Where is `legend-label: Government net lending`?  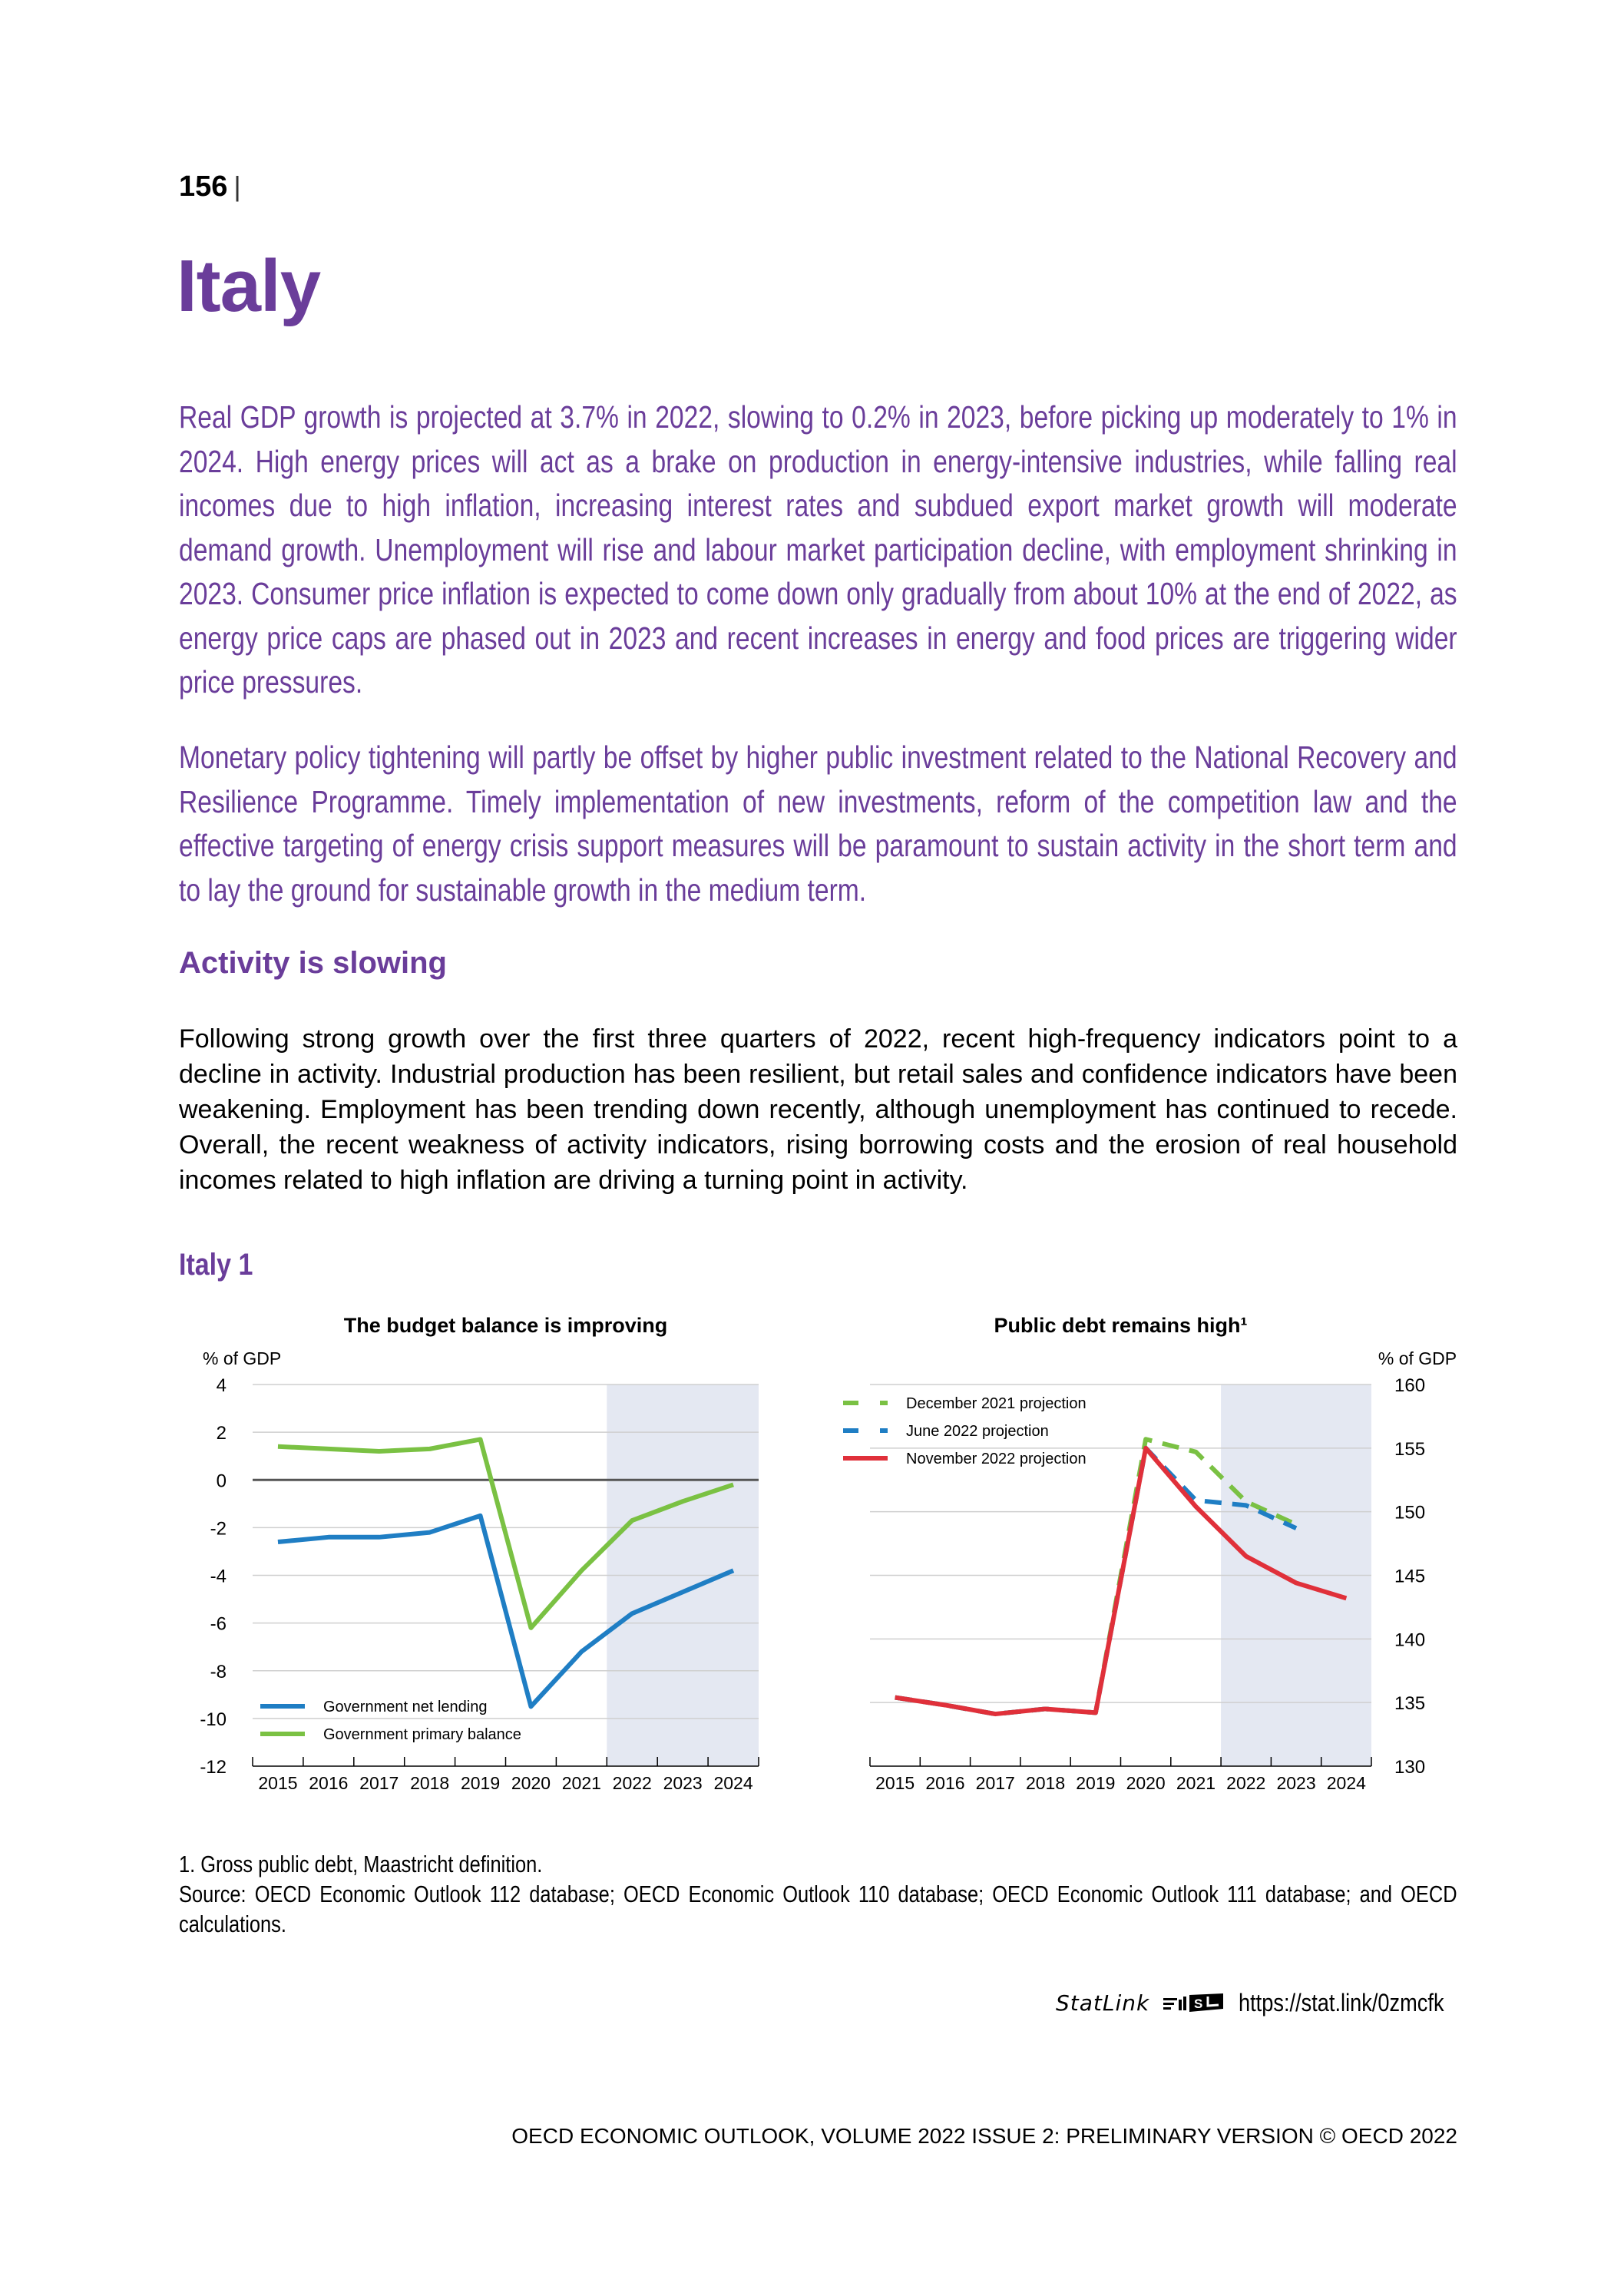 legend-label: Government net lending is located at coordinates (405, 1707).